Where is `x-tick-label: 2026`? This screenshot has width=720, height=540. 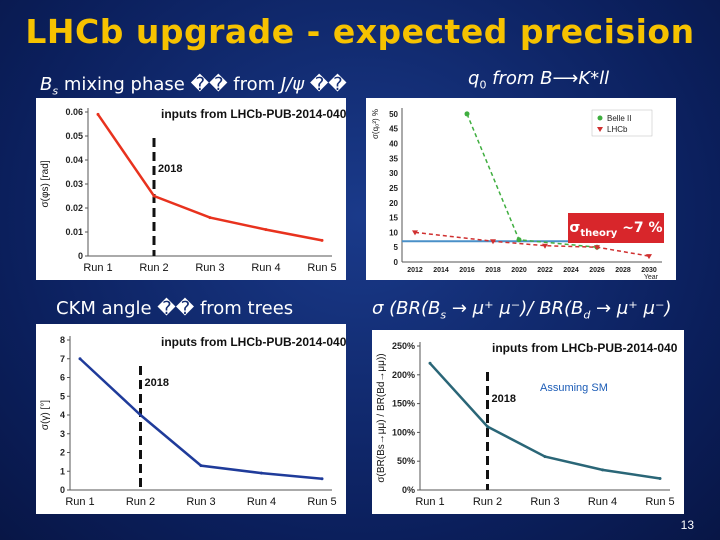 x-tick-label: 2026 is located at coordinates (597, 270).